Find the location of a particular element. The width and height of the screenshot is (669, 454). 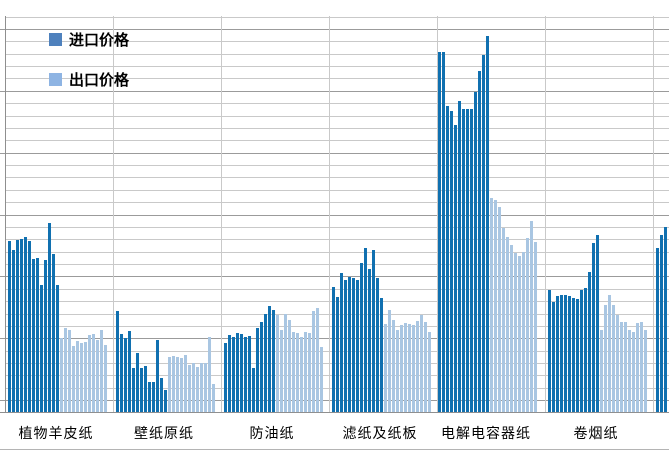

category-label: 卷烟纸 is located at coordinates (596, 434).